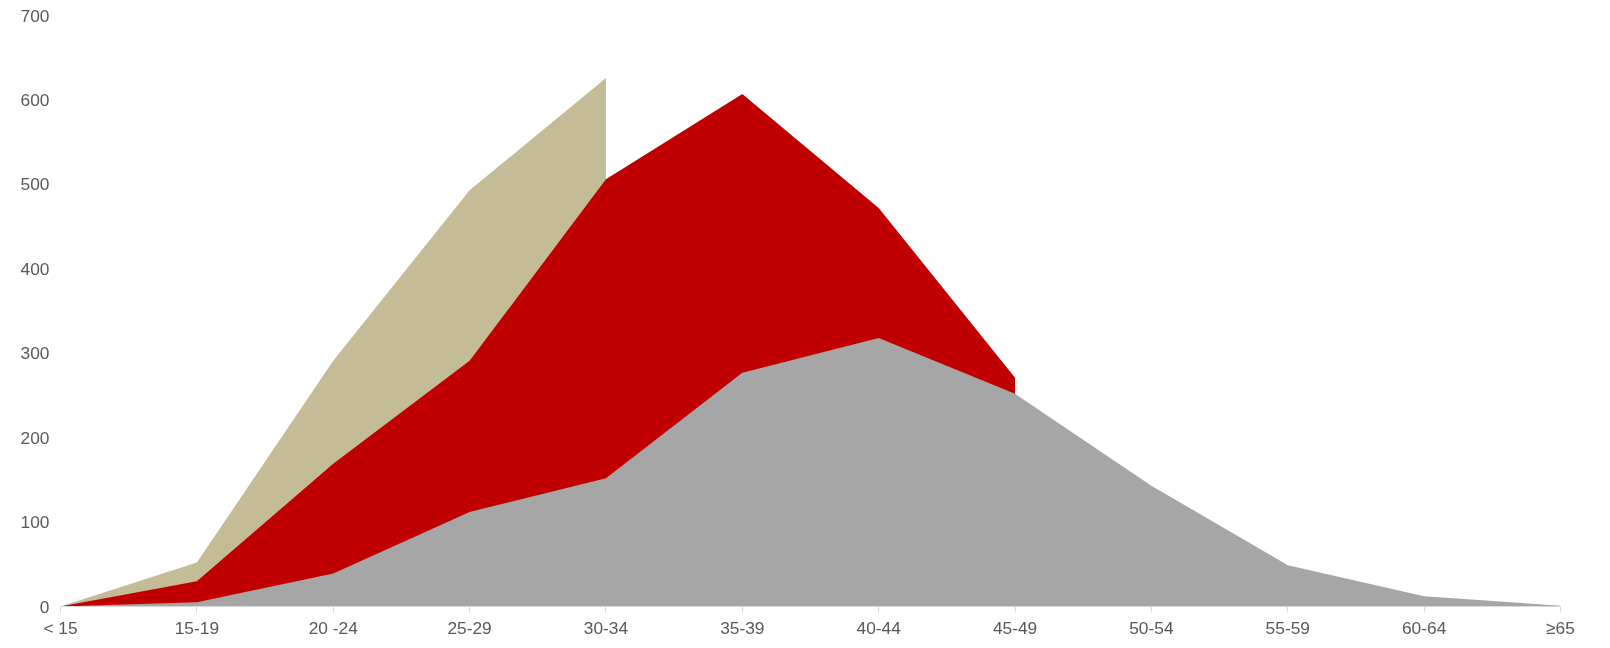 The image size is (1610, 648). What do you see at coordinates (35, 268) in the screenshot?
I see `y-tick-label: 400` at bounding box center [35, 268].